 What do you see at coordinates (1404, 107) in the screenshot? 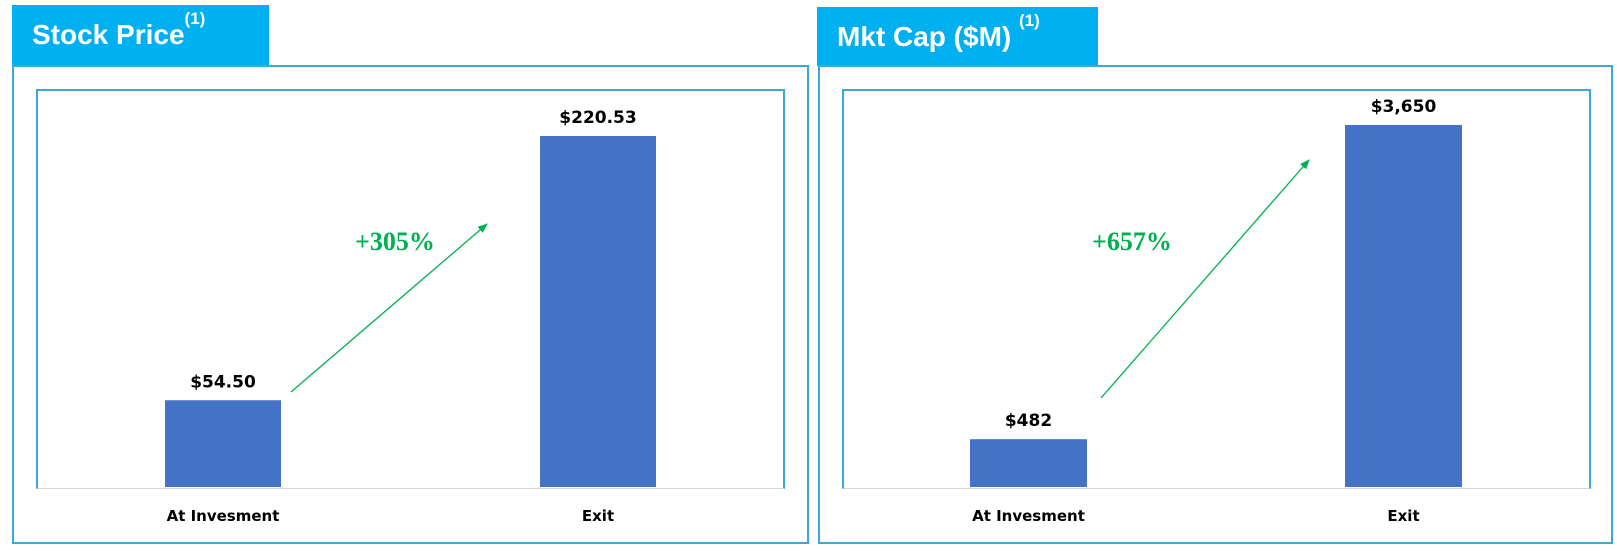
I see `data-label: $3,650` at bounding box center [1404, 107].